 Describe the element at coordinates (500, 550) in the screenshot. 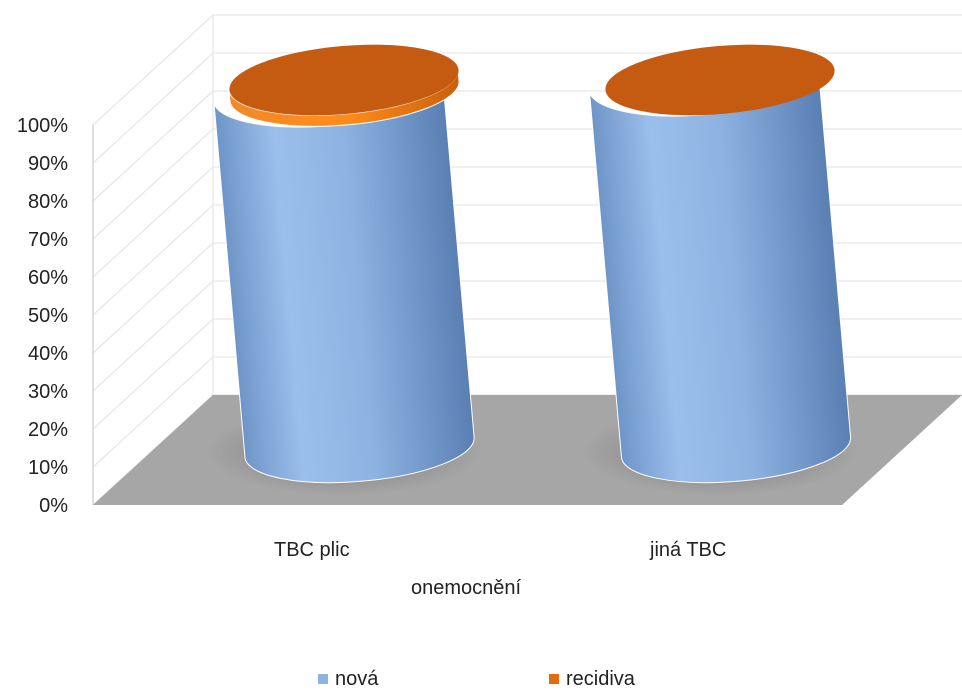

I see `x-axis: TBC plic jiná TBC` at that location.